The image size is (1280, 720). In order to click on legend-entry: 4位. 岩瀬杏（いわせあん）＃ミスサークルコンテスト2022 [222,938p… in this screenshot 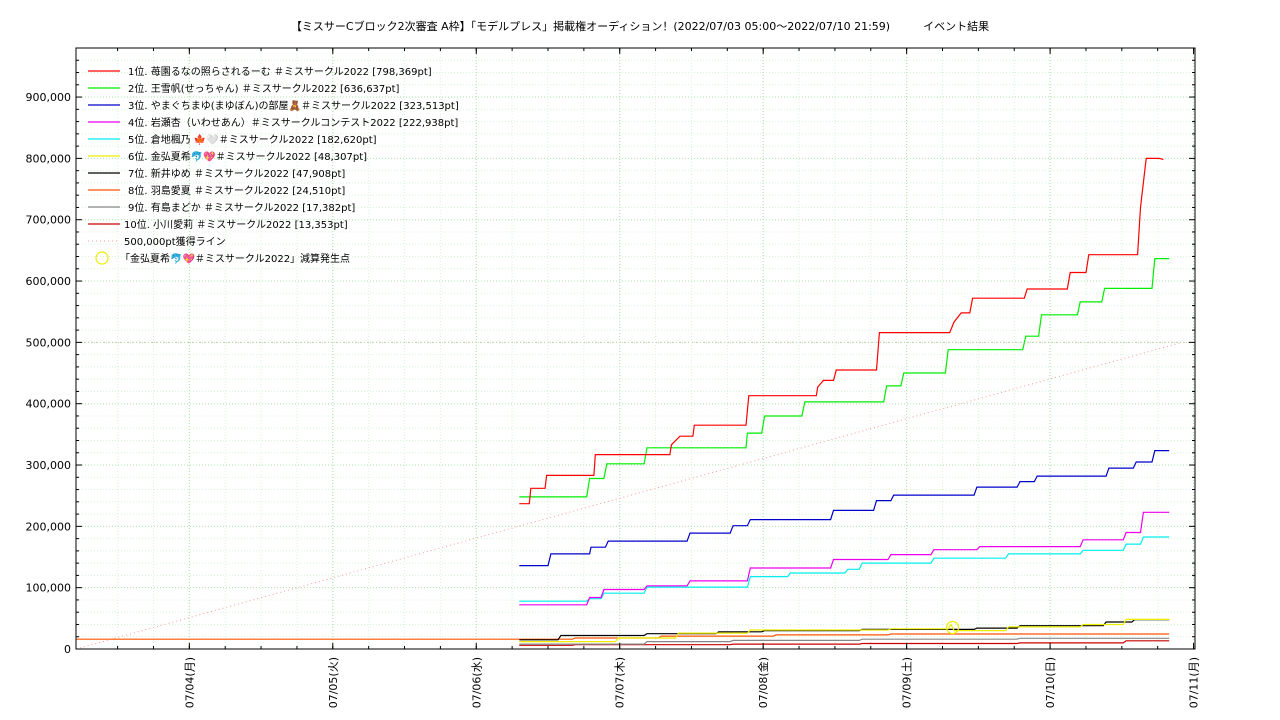, I will do `click(293, 122)`.